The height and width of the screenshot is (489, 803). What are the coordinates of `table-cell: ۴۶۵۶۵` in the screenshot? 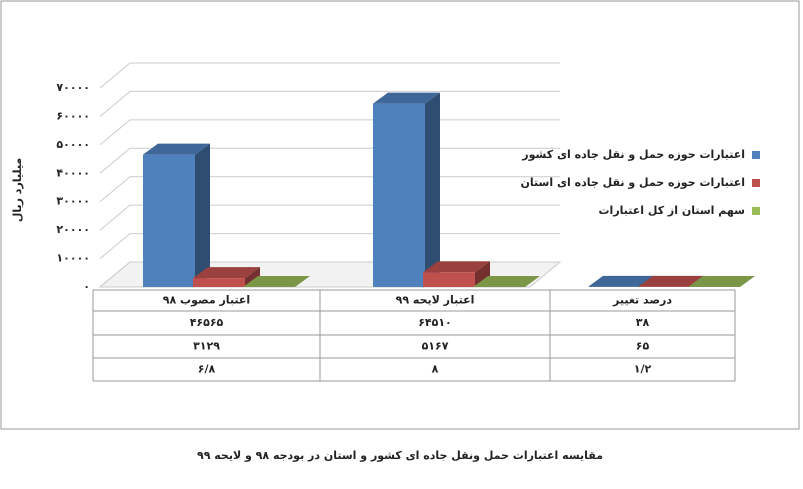 It's located at (207, 322).